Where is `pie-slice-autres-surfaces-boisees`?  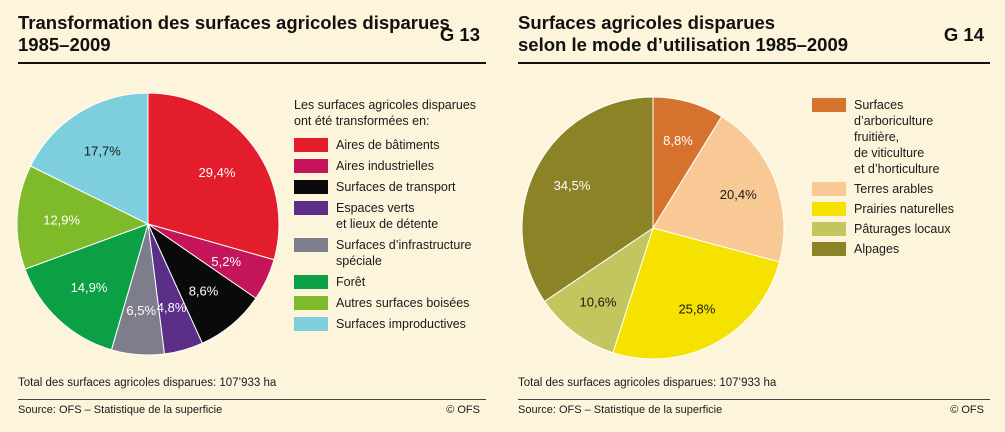
pie-slice-autres-surfaces-boisees is located at coordinates (83, 217).